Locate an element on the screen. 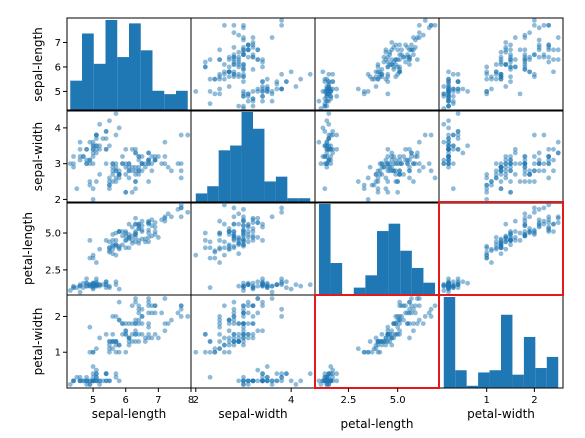 Image resolution: width=585 pixels, height=438 pixels. panel-petal-length-vs-petal-width is located at coordinates (501, 248).